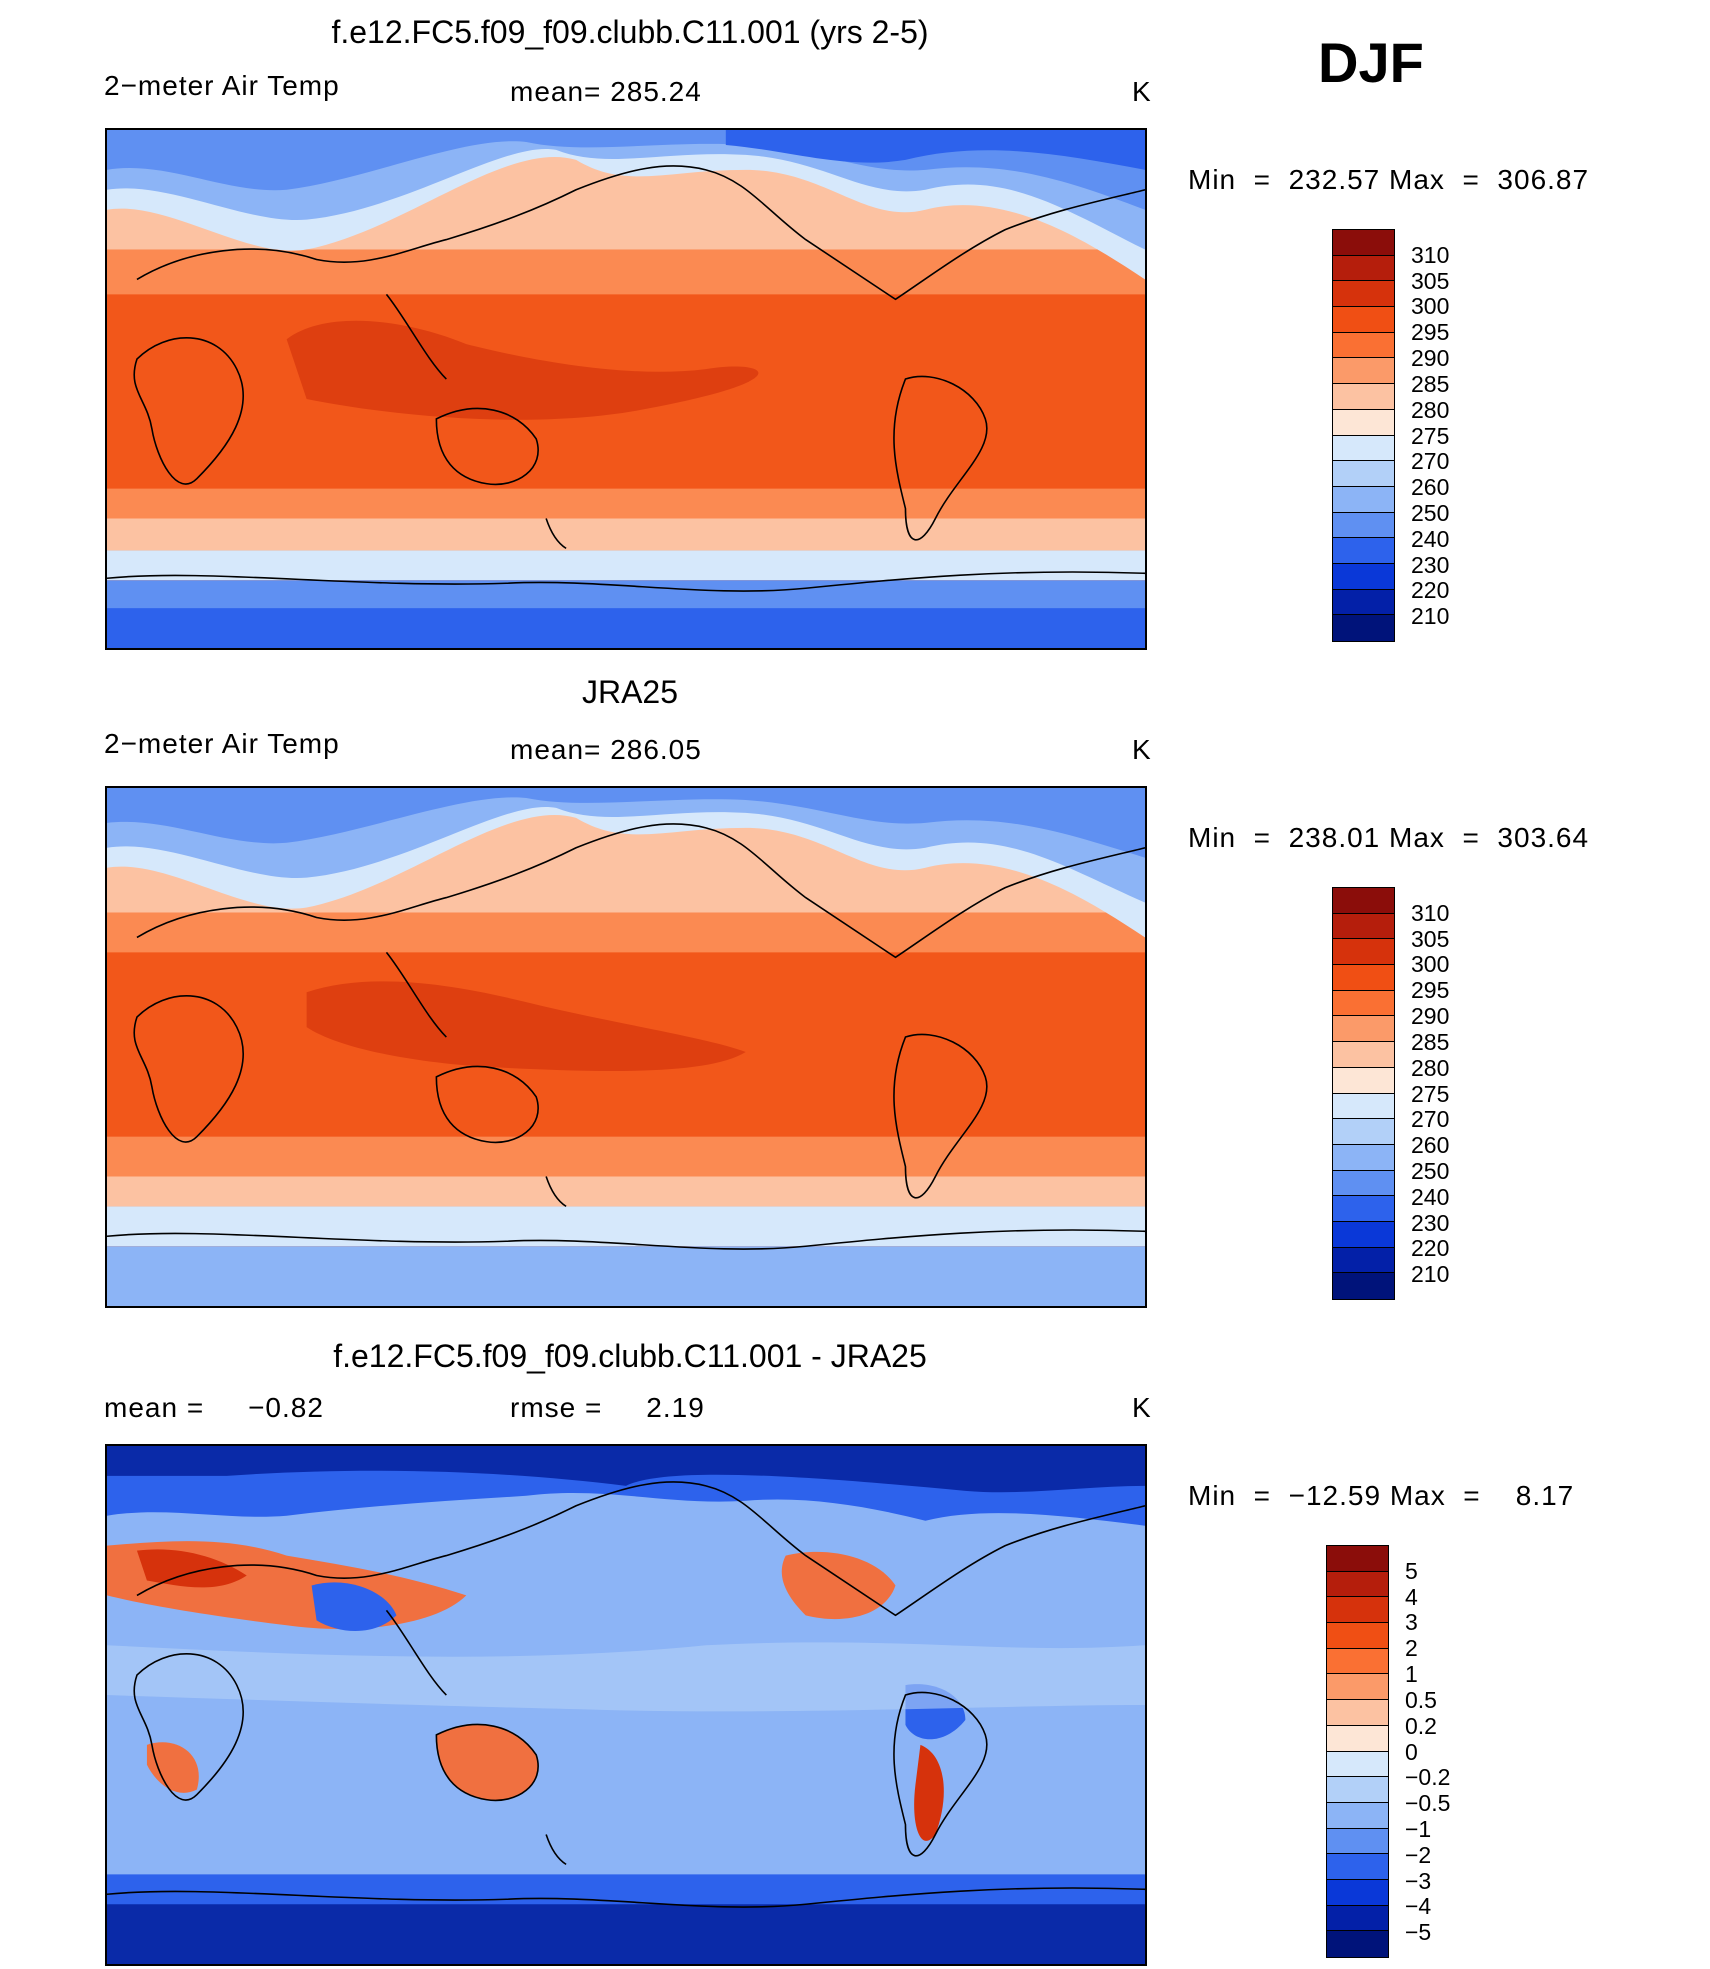  What do you see at coordinates (1543, 837) in the screenshot?
I see `panel2-max-value: 303.64` at bounding box center [1543, 837].